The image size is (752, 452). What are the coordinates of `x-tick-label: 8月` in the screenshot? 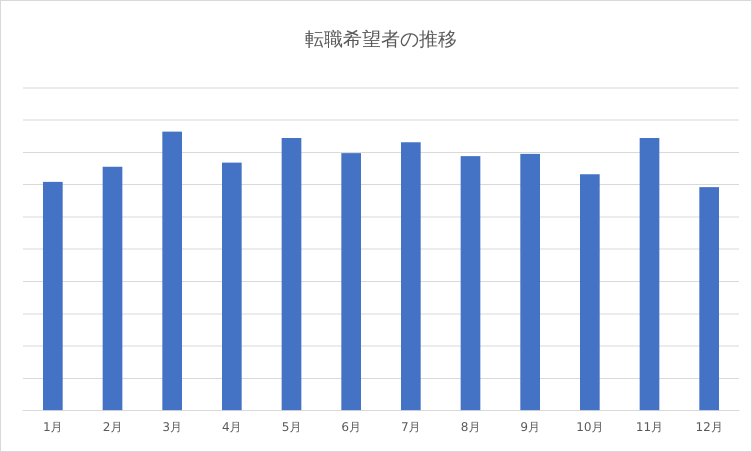 It's located at (470, 427).